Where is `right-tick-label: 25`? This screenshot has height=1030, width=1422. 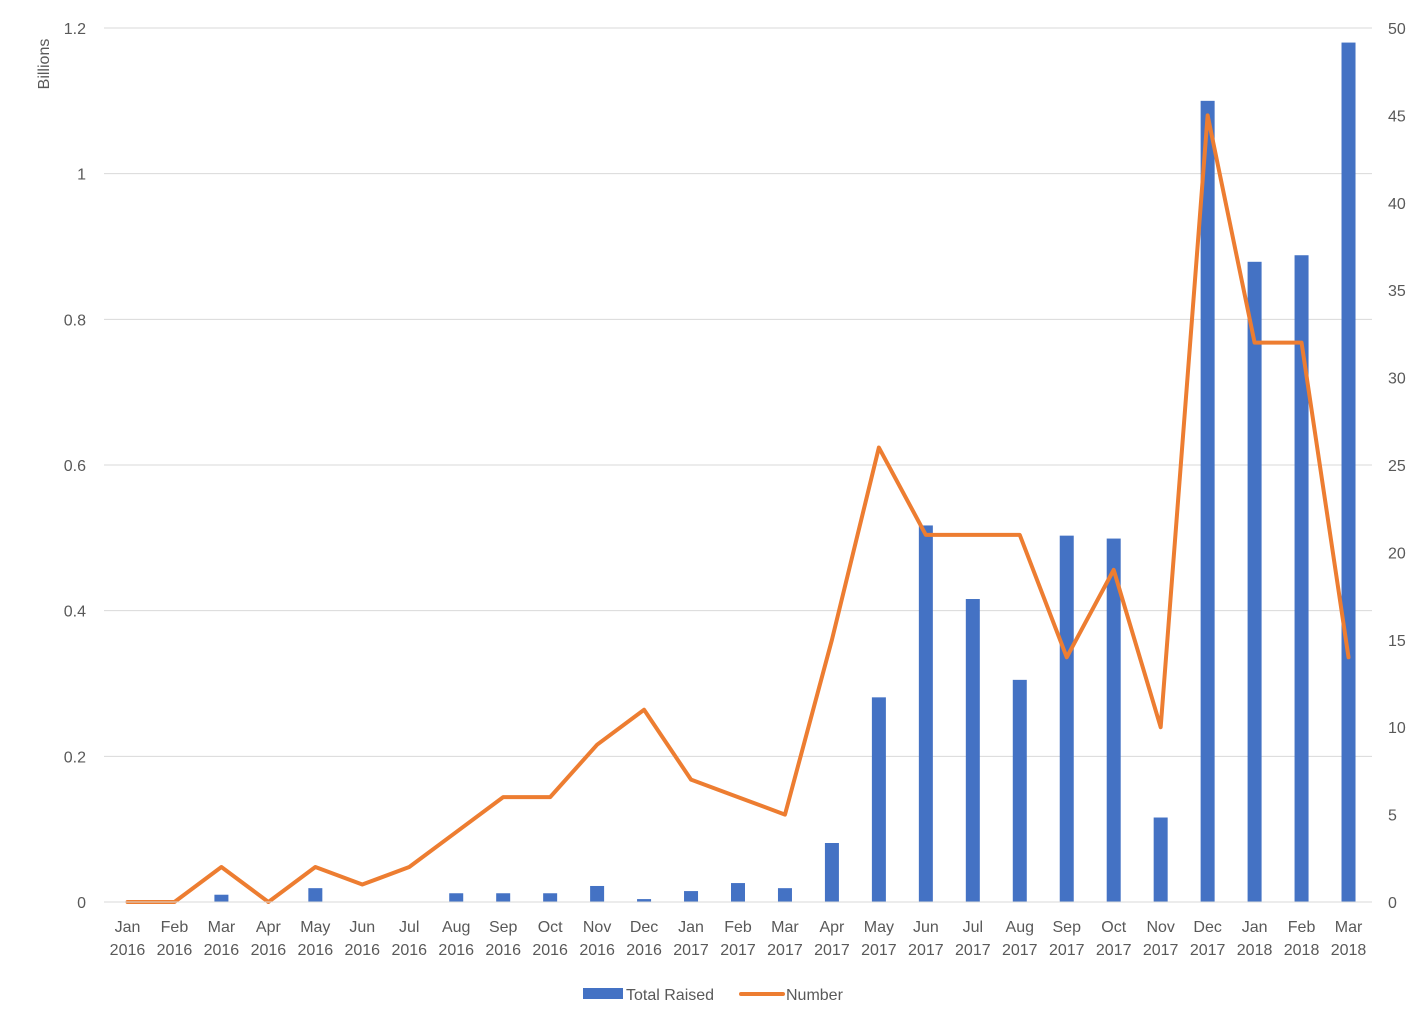
right-tick-label: 25 is located at coordinates (1397, 466).